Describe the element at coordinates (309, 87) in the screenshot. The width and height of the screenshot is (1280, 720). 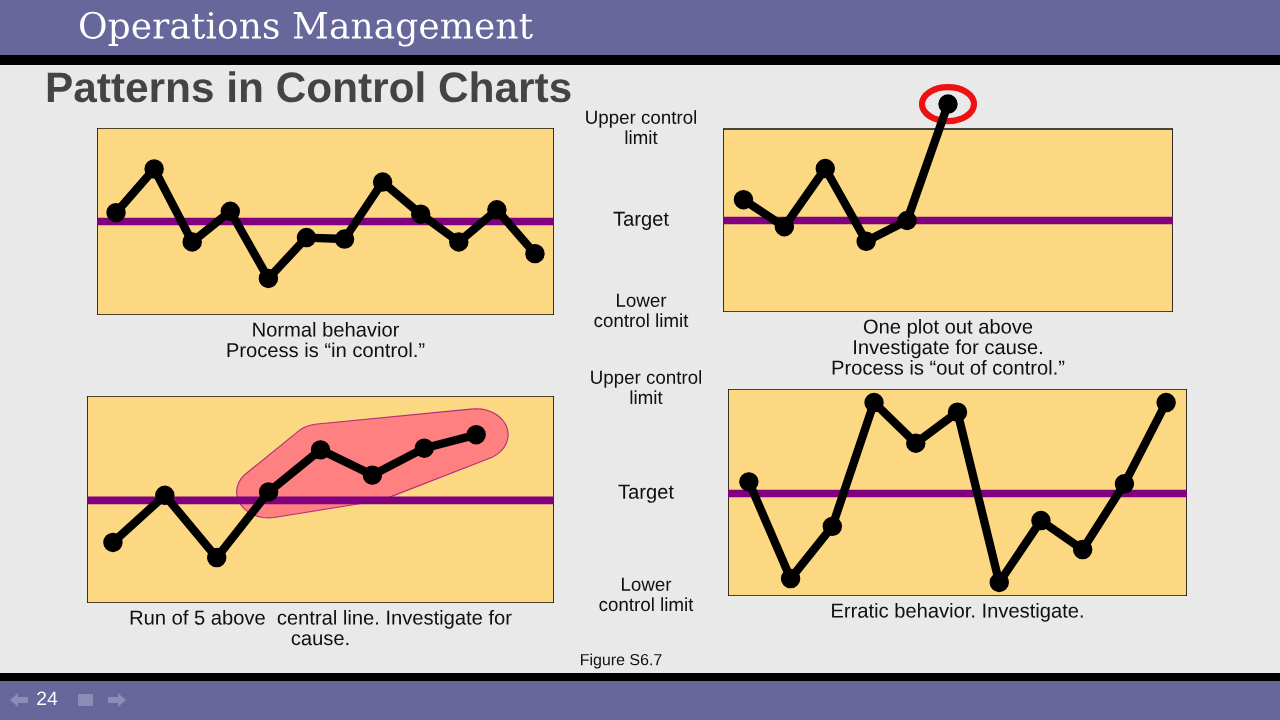
I see `text: Patterns in Control Charts` at that location.